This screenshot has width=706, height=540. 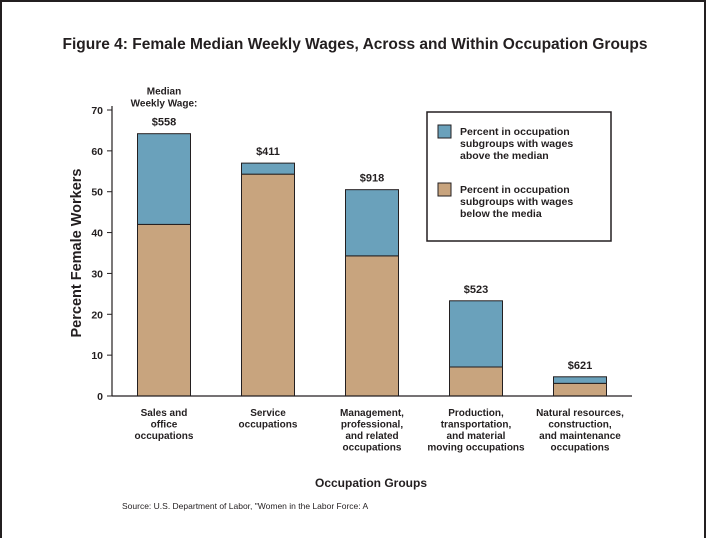 I want to click on legend-box, so click(x=519, y=176).